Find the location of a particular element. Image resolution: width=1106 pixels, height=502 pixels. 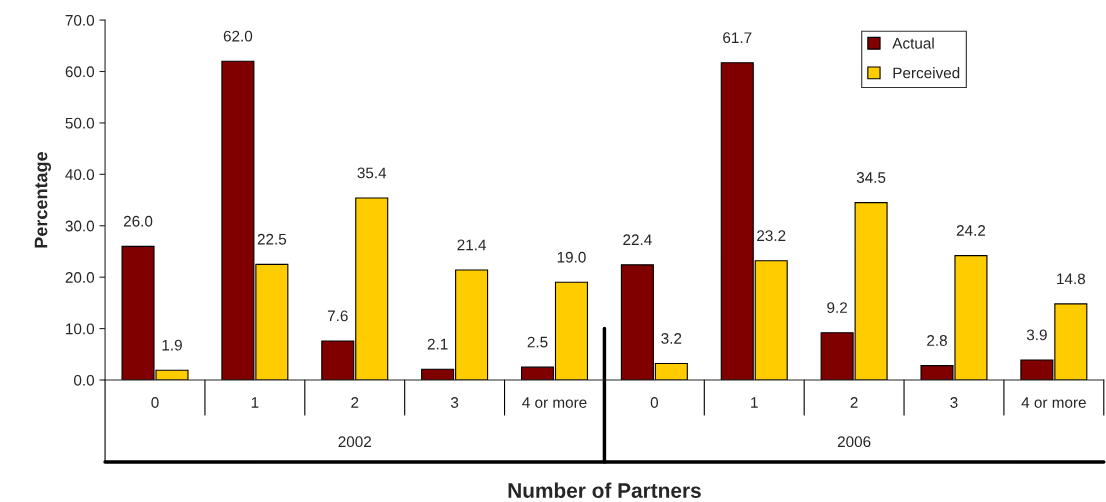

data-label: 35.4 is located at coordinates (372, 173).